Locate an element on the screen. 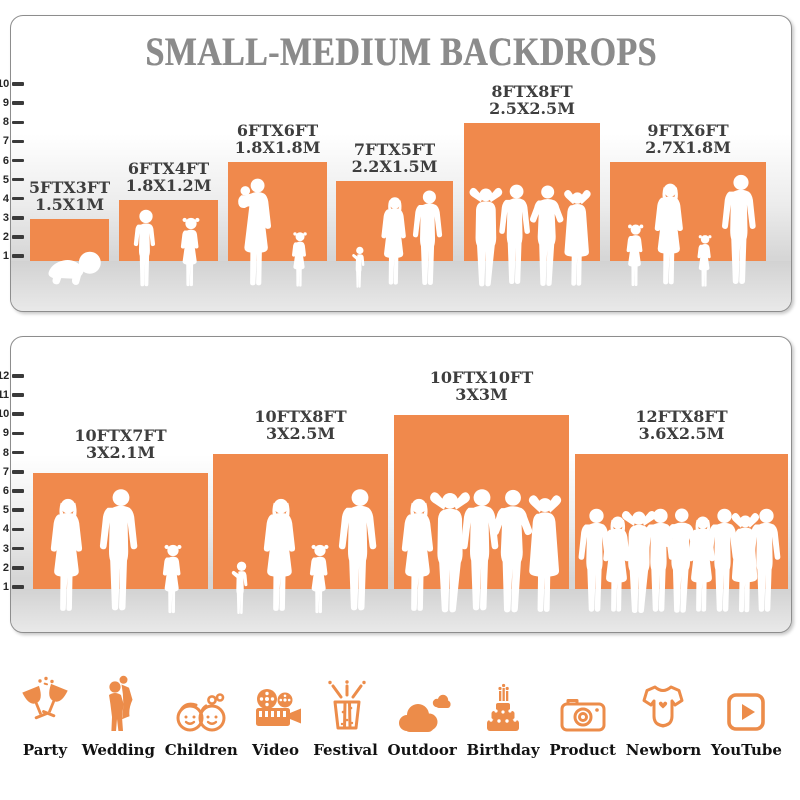 The width and height of the screenshot is (800, 800). backdrop-size-label: 5FTX3FT 1.5X1M is located at coordinates (69, 196).